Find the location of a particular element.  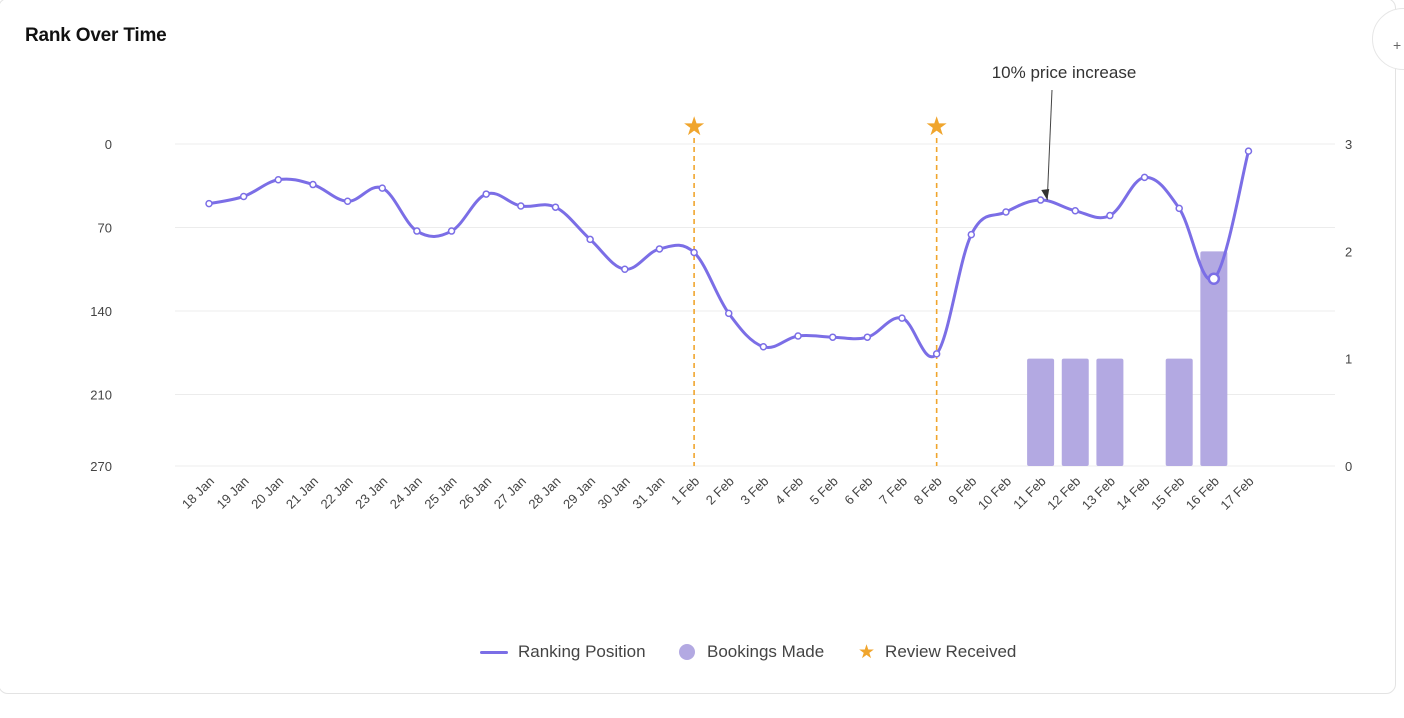

star-icon: ★ is located at coordinates (867, 652).